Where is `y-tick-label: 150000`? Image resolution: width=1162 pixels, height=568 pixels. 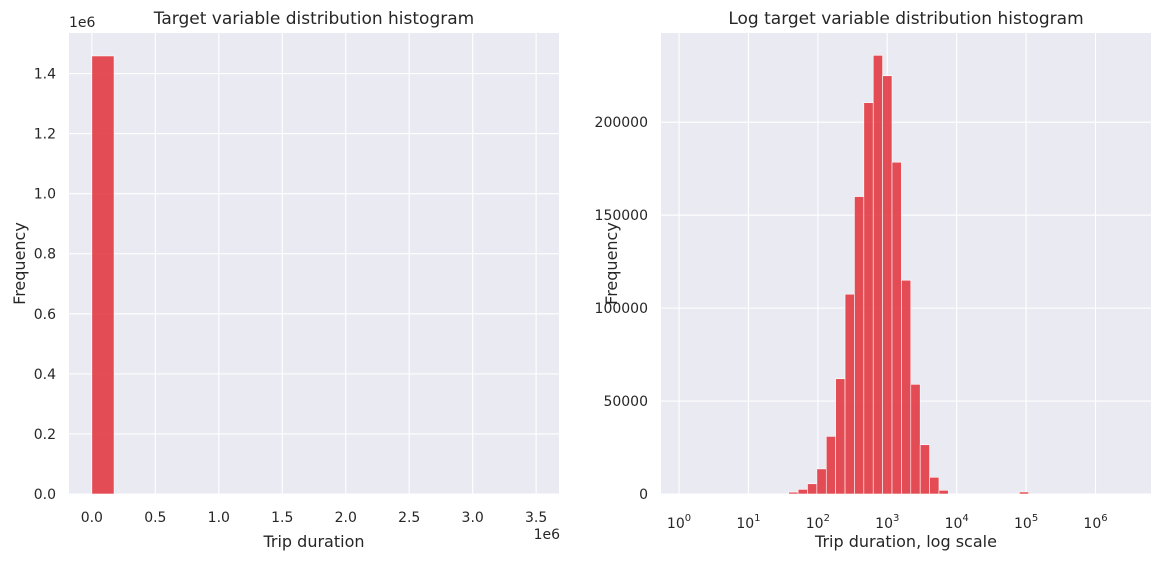
y-tick-label: 150000 is located at coordinates (621, 216).